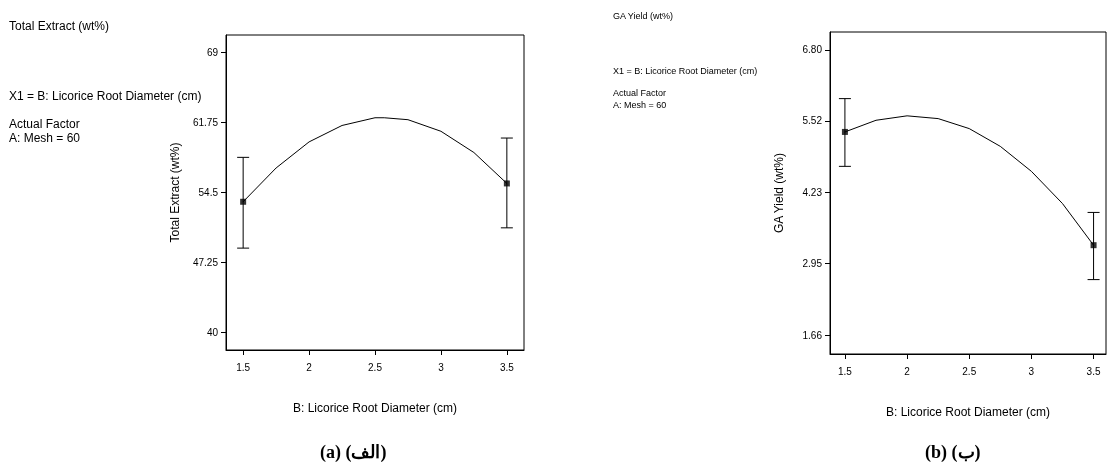 This screenshot has width=1119, height=471. Describe the element at coordinates (175, 192) in the screenshot. I see `y-axis-title: Total Extract (wt%)` at that location.